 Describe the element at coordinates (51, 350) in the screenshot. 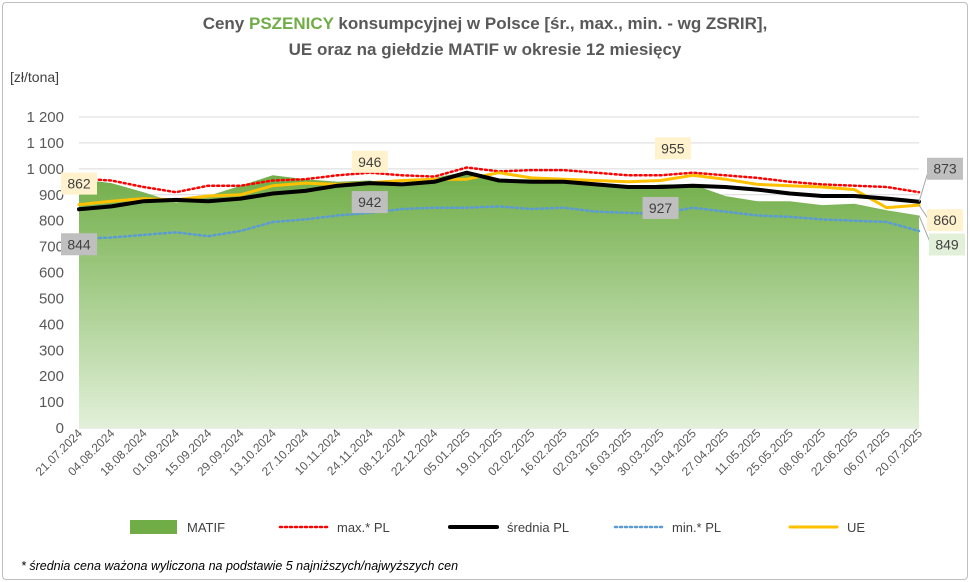

I see `y-tick-label: 300` at that location.